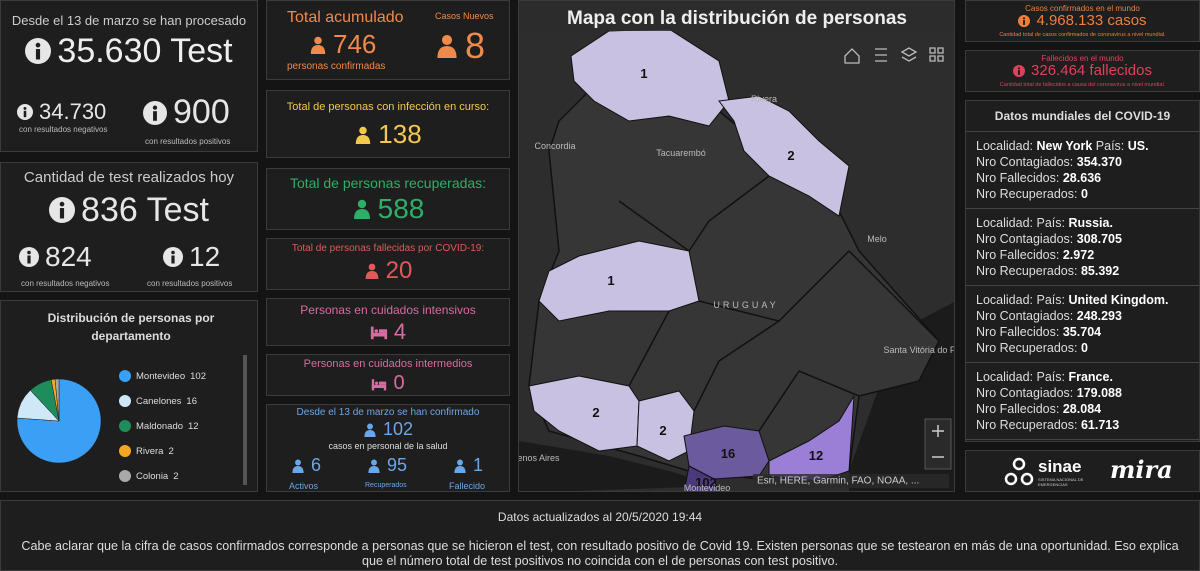  Describe the element at coordinates (386, 485) in the screenshot. I see `health-recovered-label: Recuperados` at that location.